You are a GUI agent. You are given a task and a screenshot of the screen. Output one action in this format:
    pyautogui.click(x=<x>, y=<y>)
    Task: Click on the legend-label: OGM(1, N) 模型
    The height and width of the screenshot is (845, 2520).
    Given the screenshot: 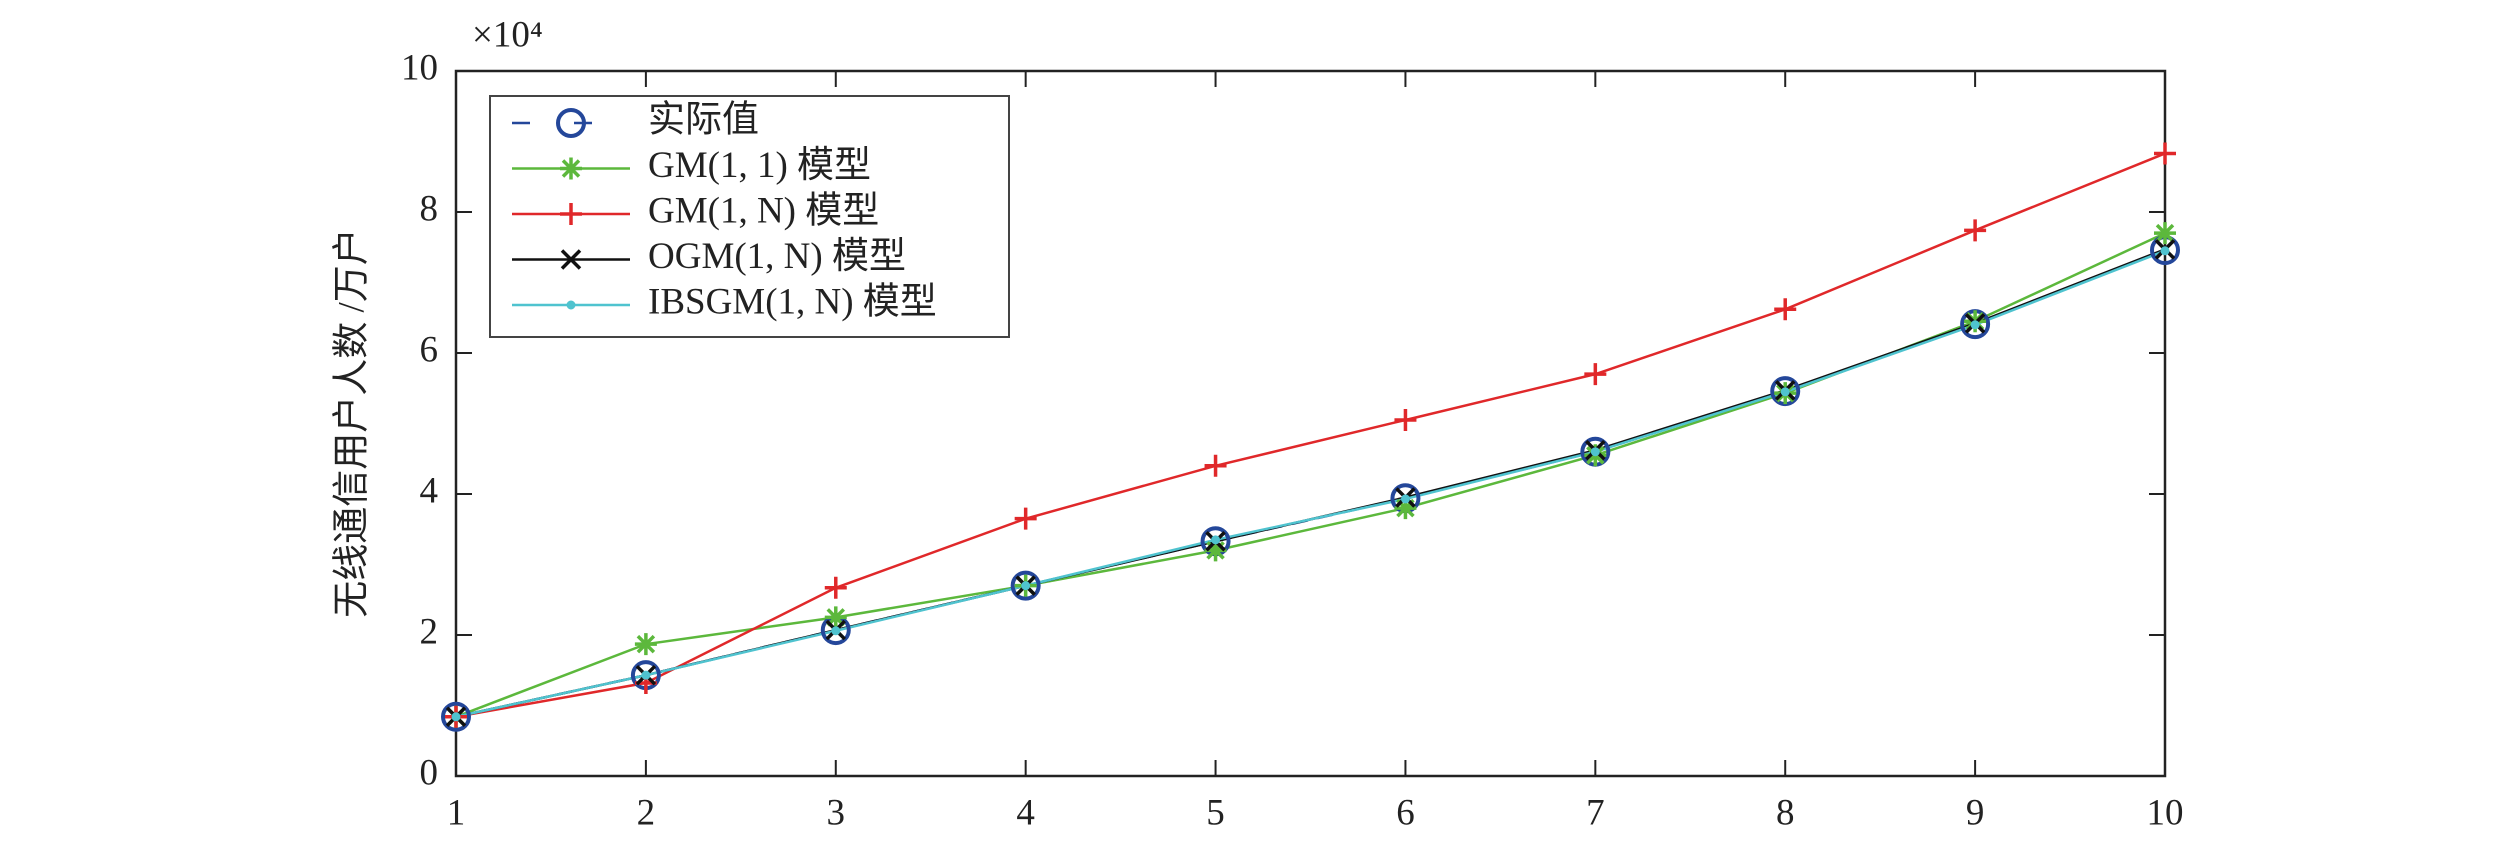 What is the action you would take?
    pyautogui.click(x=777, y=256)
    